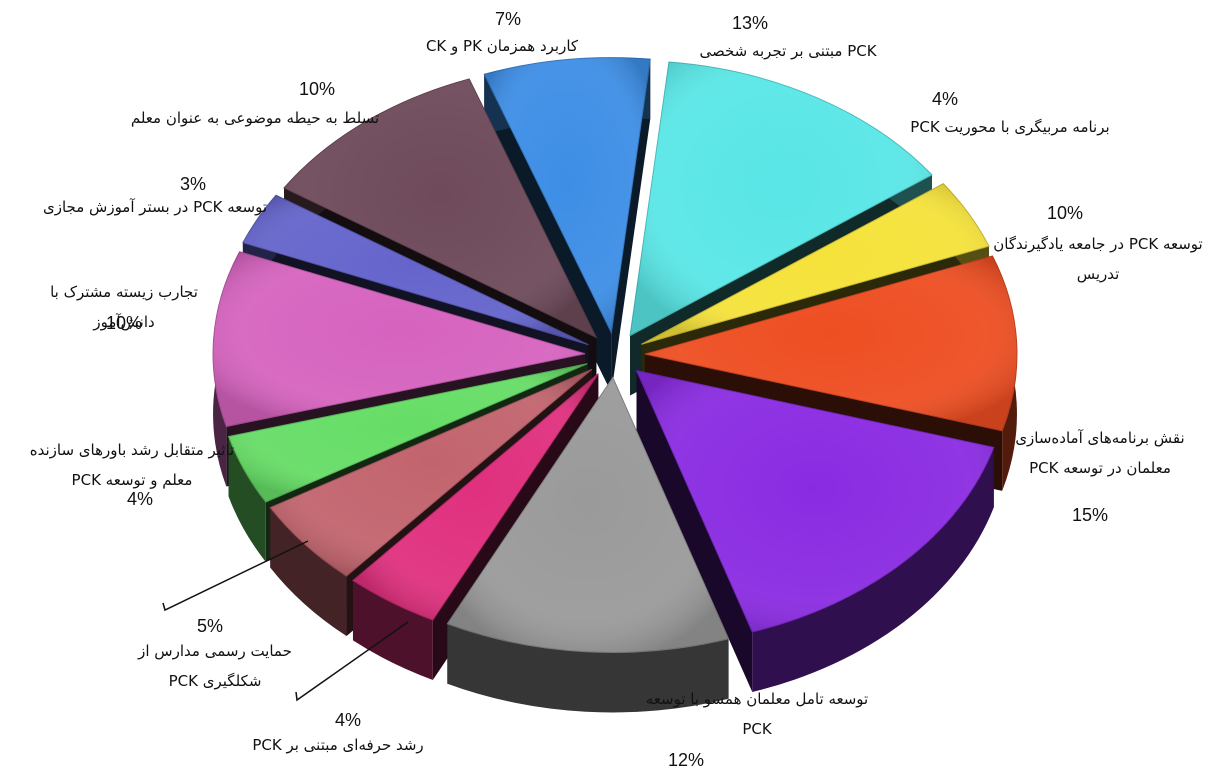 Image resolution: width=1222 pixels, height=771 pixels. I want to click on leader-lines, so click(285, 621).